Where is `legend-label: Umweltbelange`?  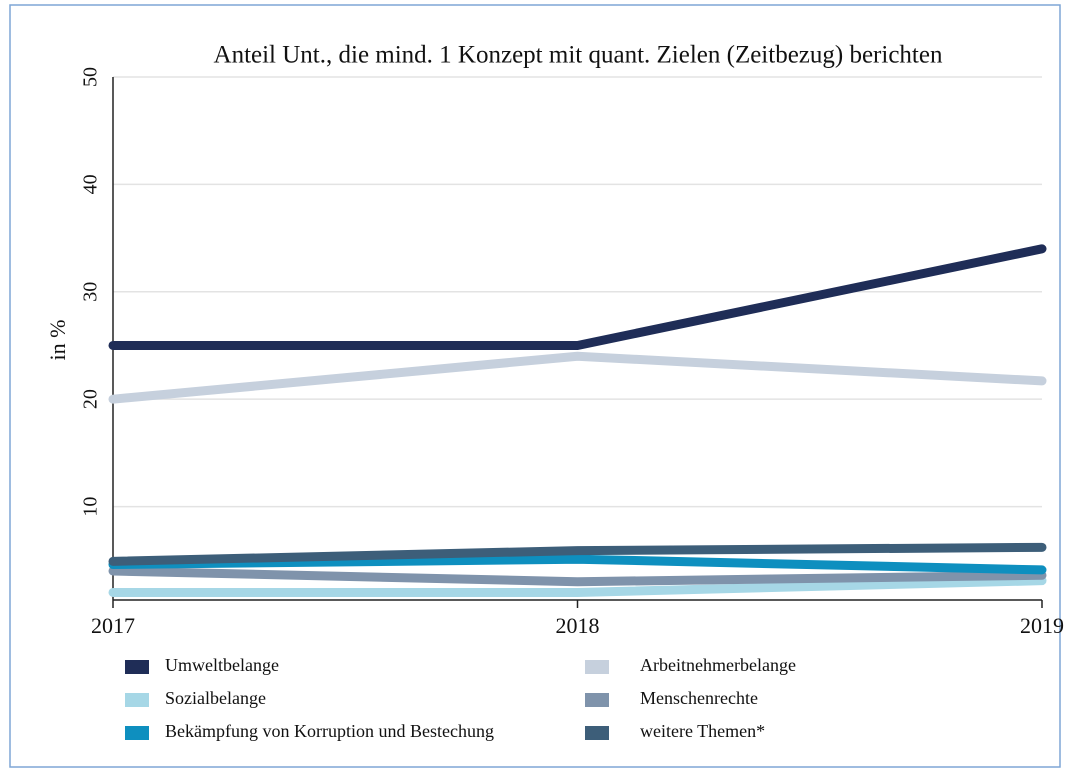
legend-label: Umweltbelange is located at coordinates (222, 665).